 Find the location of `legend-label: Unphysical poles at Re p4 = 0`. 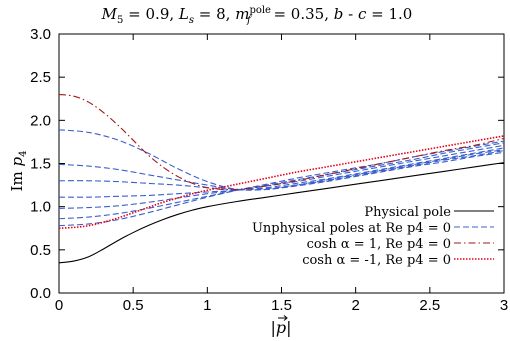

legend-label: Unphysical poles at Re p4 = 0 is located at coordinates (351, 228).